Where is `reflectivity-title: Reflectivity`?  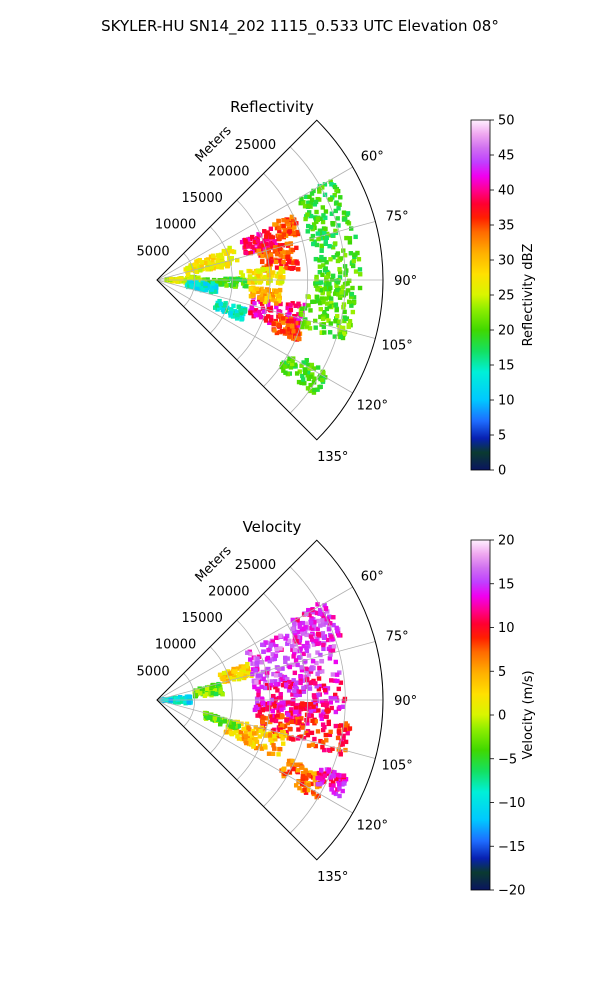
reflectivity-title: Reflectivity is located at coordinates (272, 107).